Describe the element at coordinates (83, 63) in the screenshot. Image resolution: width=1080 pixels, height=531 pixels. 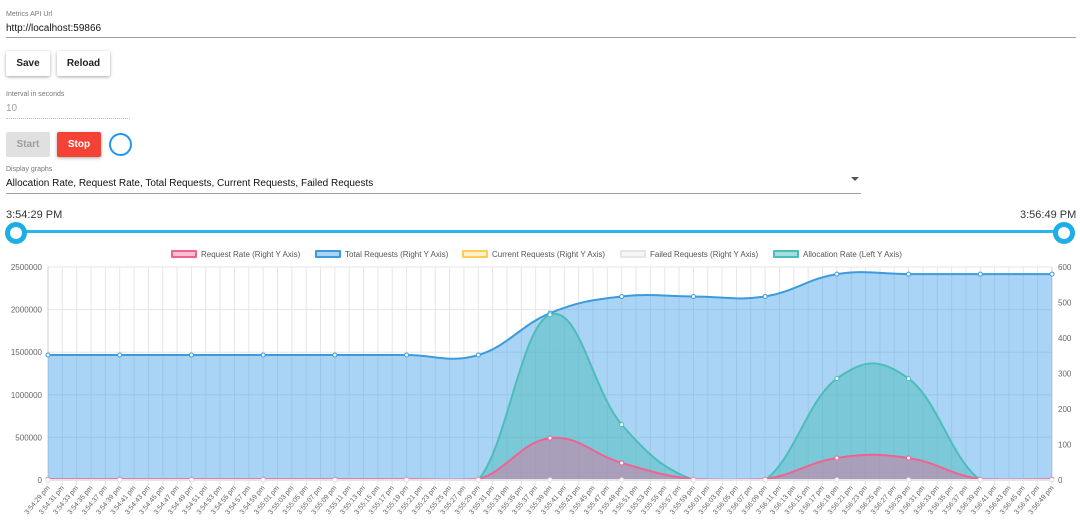
I see `reload-button: Reload` at that location.